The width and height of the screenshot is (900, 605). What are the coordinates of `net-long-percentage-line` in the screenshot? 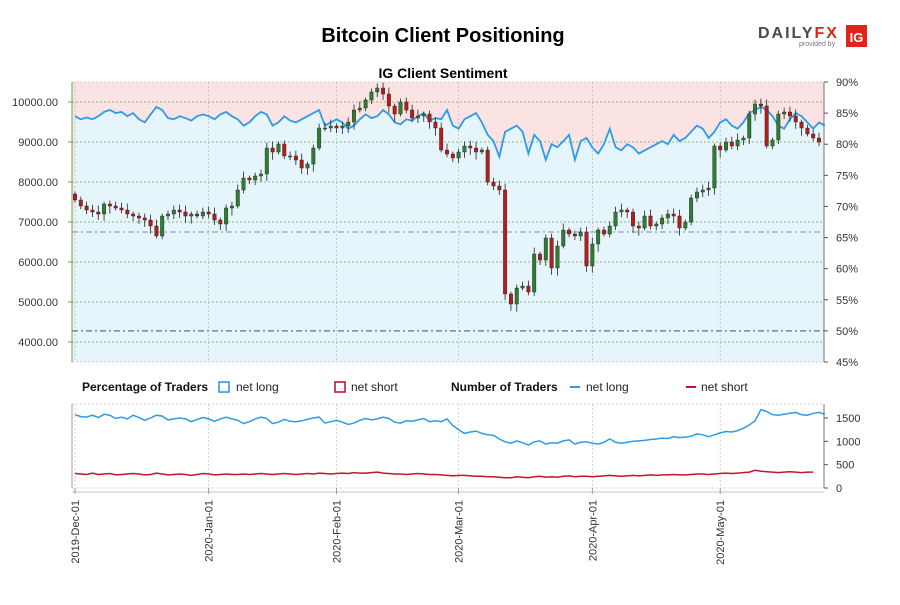 It's located at (450, 134).